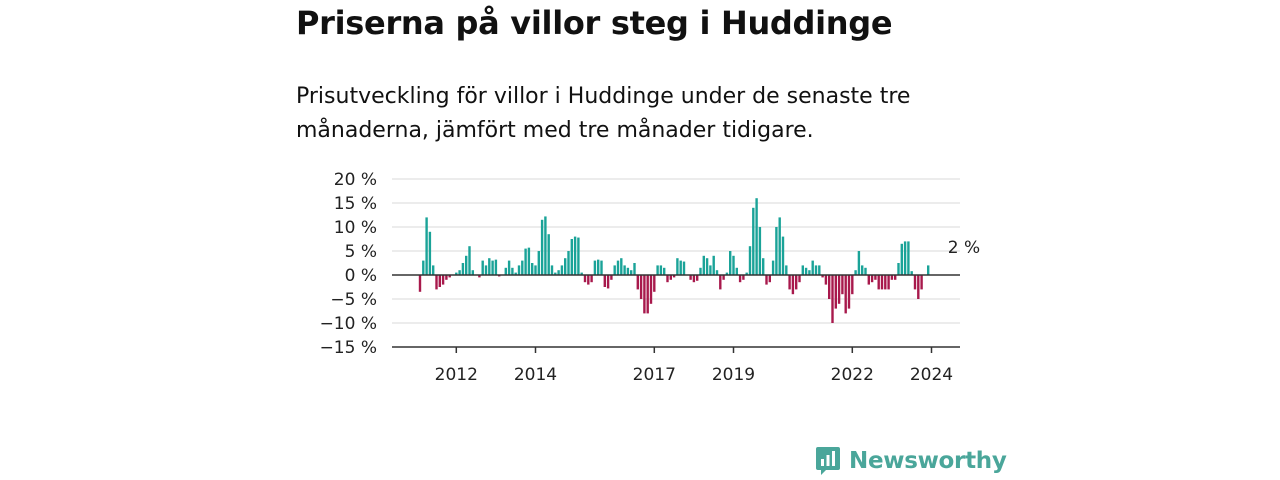 The height and width of the screenshot is (480, 1280). I want to click on y-tick-label: 10 %, so click(355, 228).